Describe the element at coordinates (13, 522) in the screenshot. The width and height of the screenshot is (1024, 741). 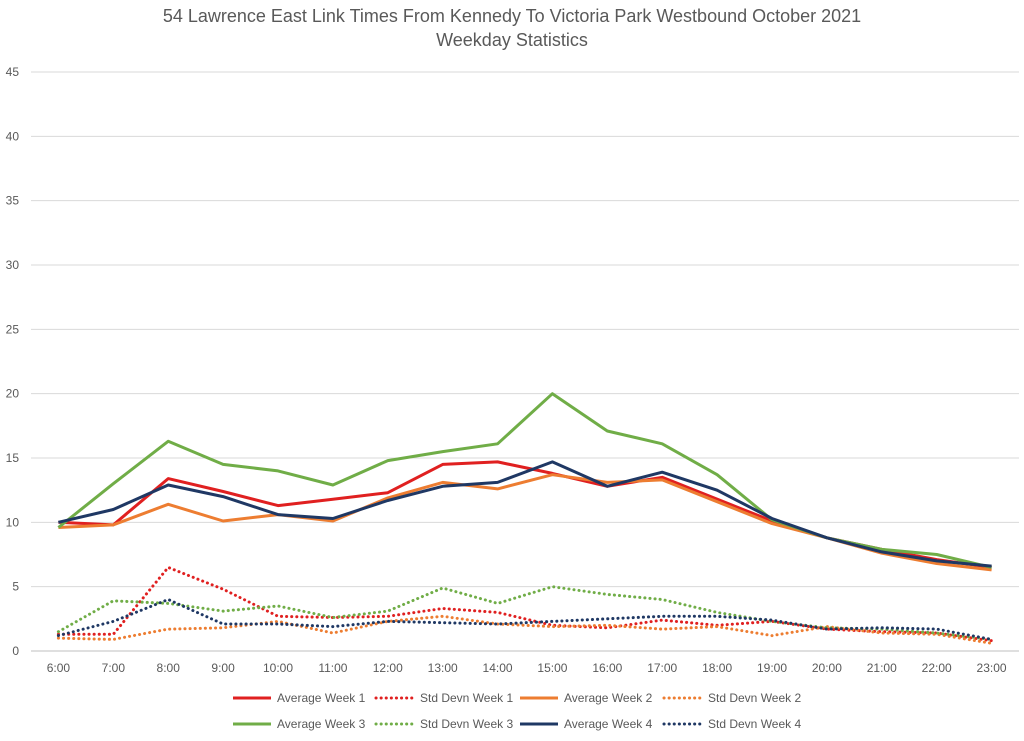
I see `y-tick-label: 10` at that location.